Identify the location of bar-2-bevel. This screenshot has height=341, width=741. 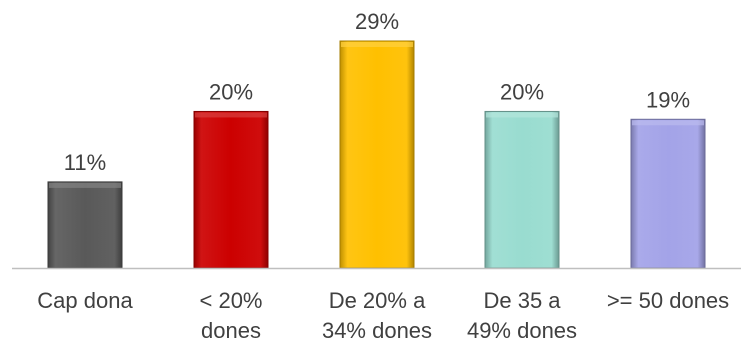
(231, 115).